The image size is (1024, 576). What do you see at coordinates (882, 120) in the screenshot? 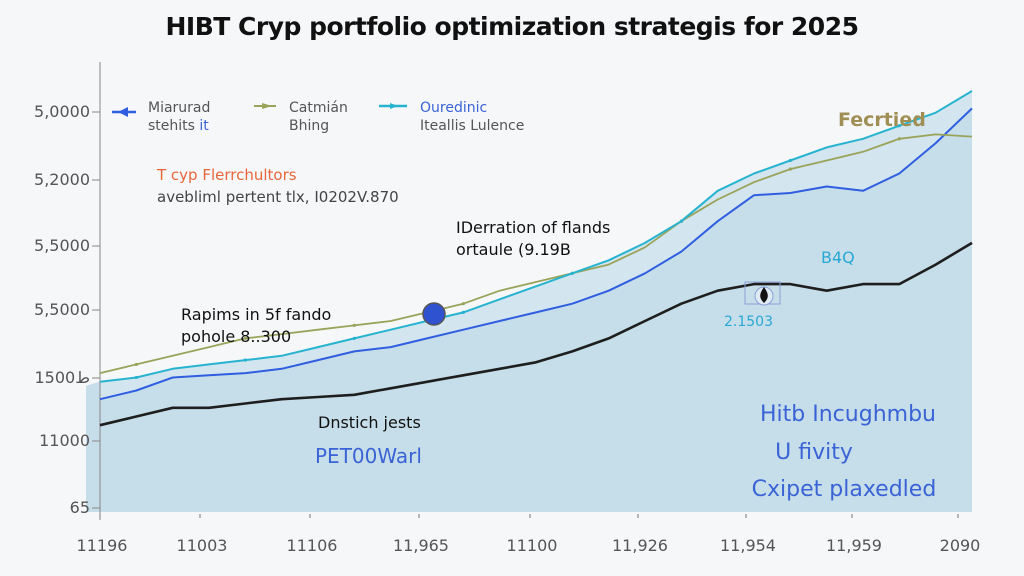
I see `forecast-label: Fecrtied` at bounding box center [882, 120].